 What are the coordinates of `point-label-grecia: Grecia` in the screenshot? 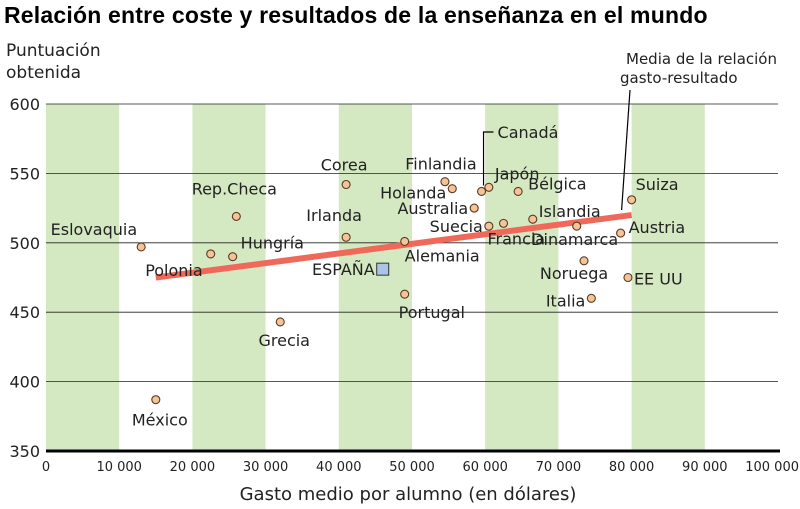 It's located at (284, 340).